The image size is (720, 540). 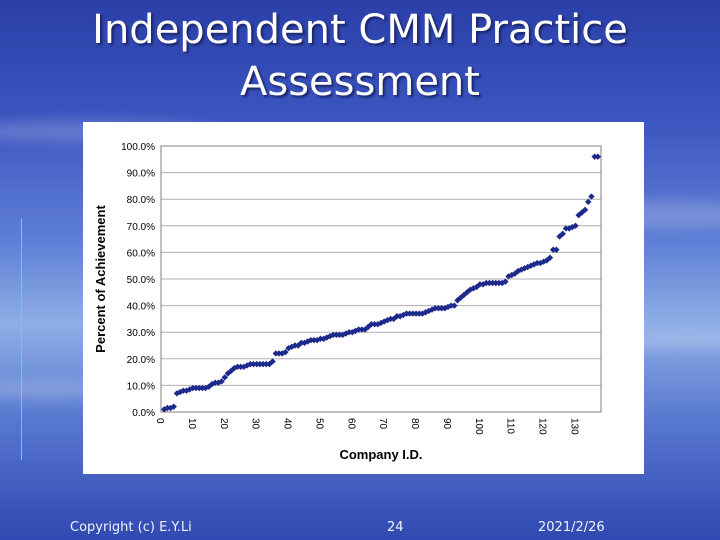 What do you see at coordinates (141, 333) in the screenshot?
I see `y-tick-label: 30.0%` at bounding box center [141, 333].